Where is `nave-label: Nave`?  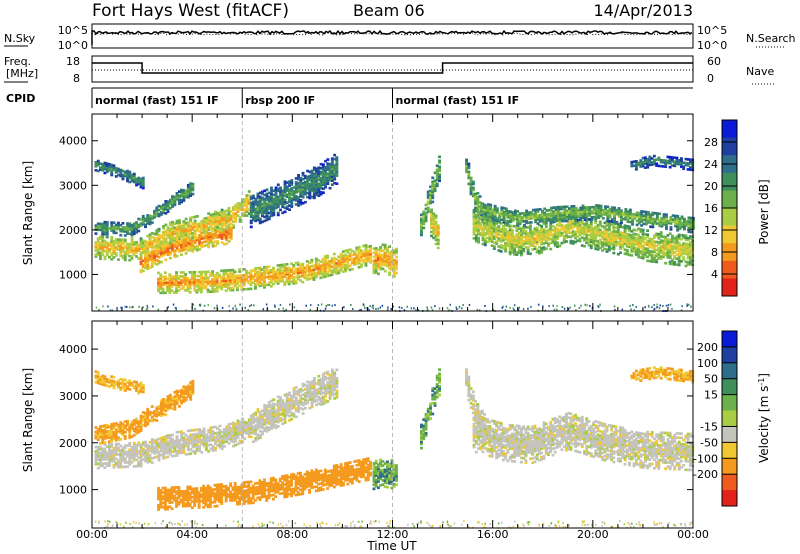 nave-label: Nave is located at coordinates (760, 71).